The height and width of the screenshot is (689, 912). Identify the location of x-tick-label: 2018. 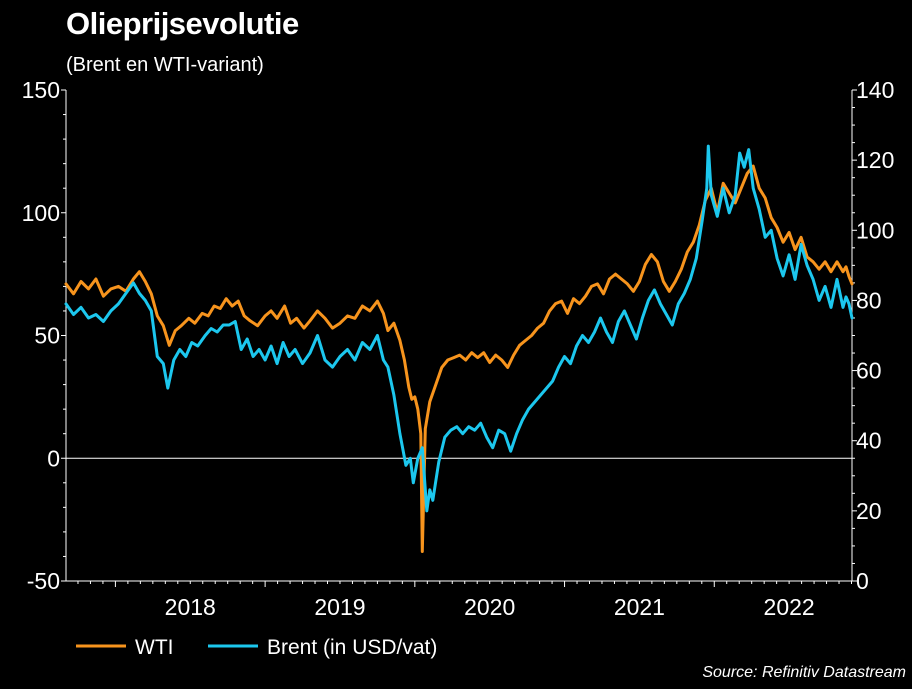
(190, 607).